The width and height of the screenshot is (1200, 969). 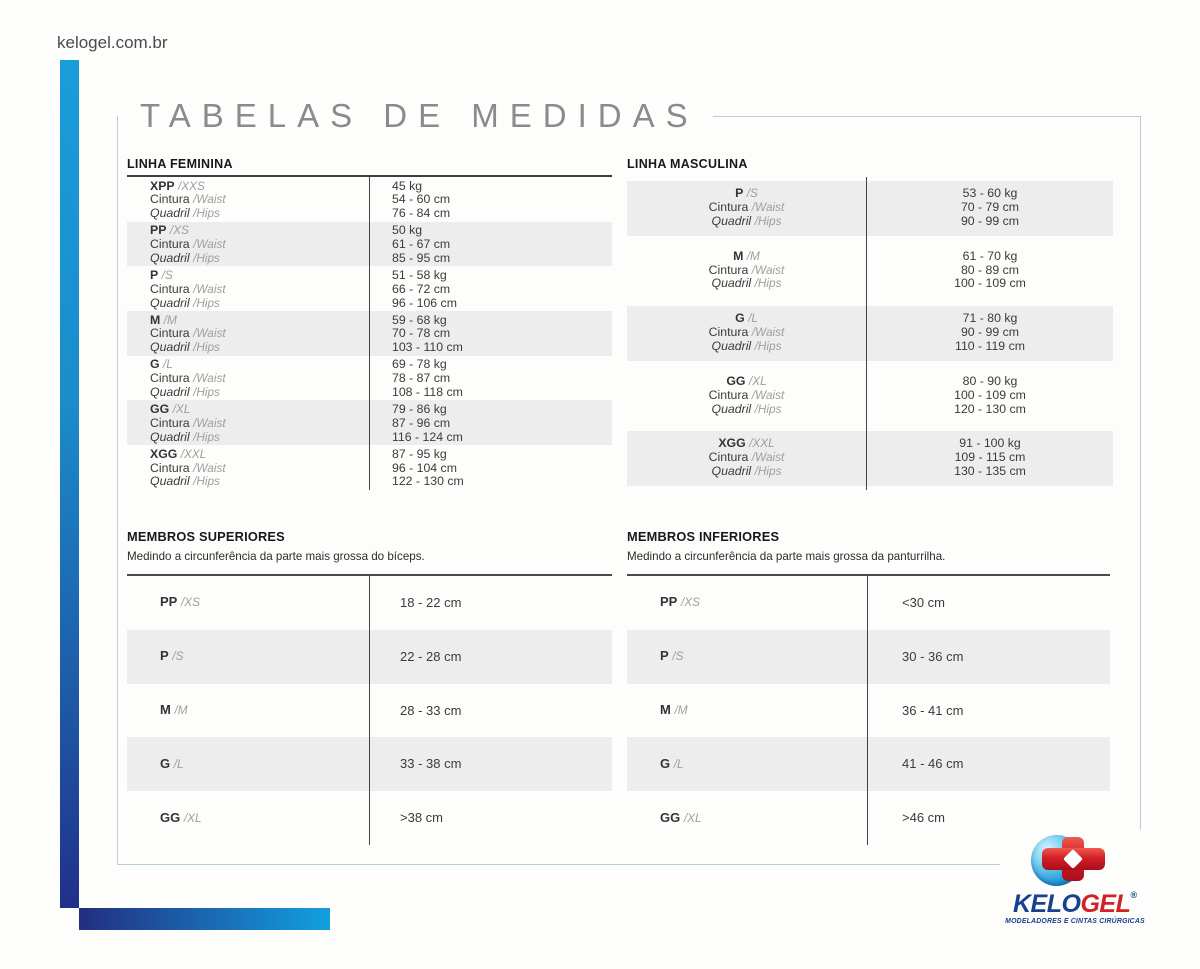 What do you see at coordinates (424, 467) in the screenshot?
I see `waist-value: 96 - 104 cm` at bounding box center [424, 467].